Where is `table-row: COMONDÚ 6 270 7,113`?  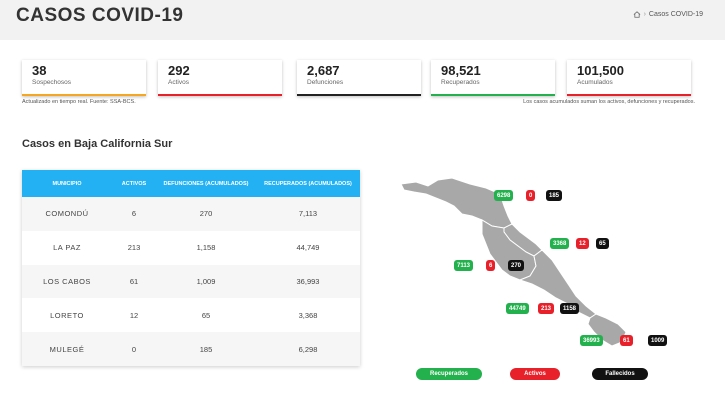
table-row: COMONDÚ 6 270 7,113 is located at coordinates (191, 214).